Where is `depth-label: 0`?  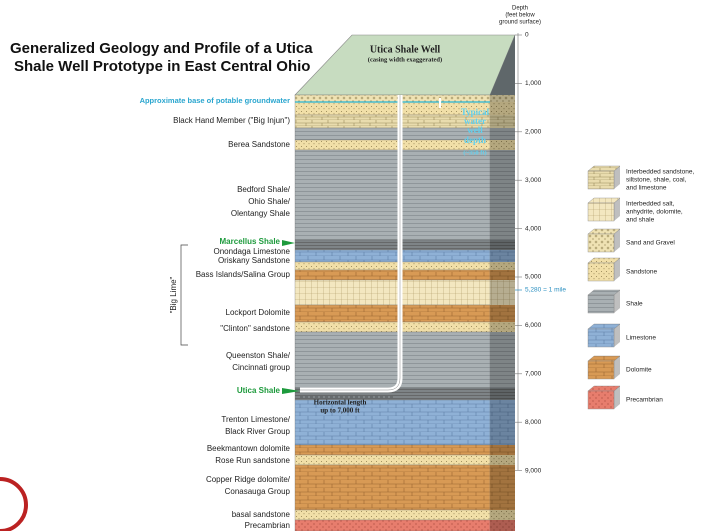
depth-label: 0 is located at coordinates (527, 35).